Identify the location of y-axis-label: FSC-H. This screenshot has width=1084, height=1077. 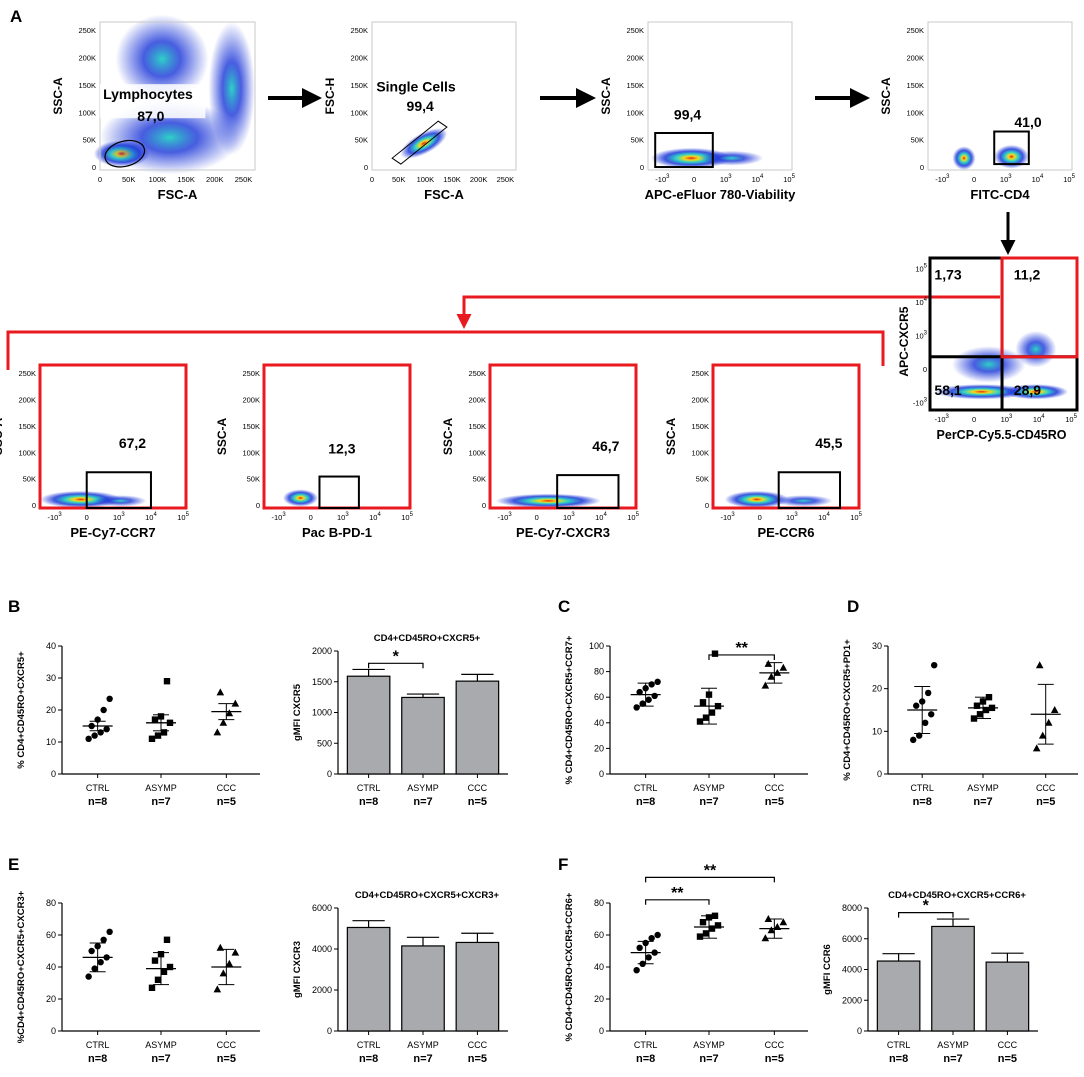
(330, 96).